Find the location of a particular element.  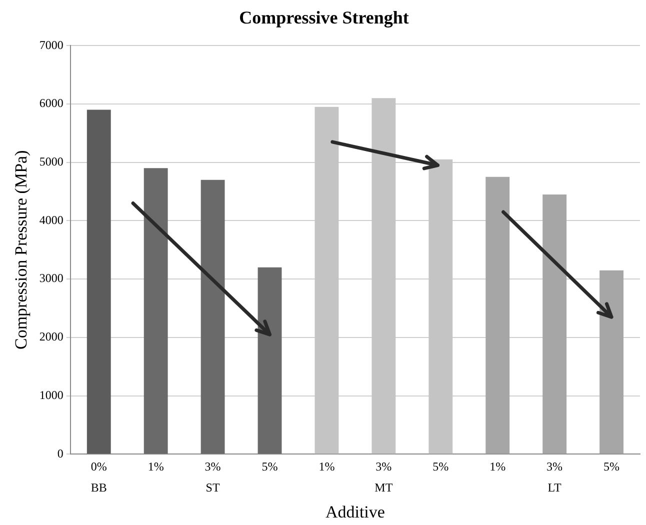

text: BB is located at coordinates (98, 487).